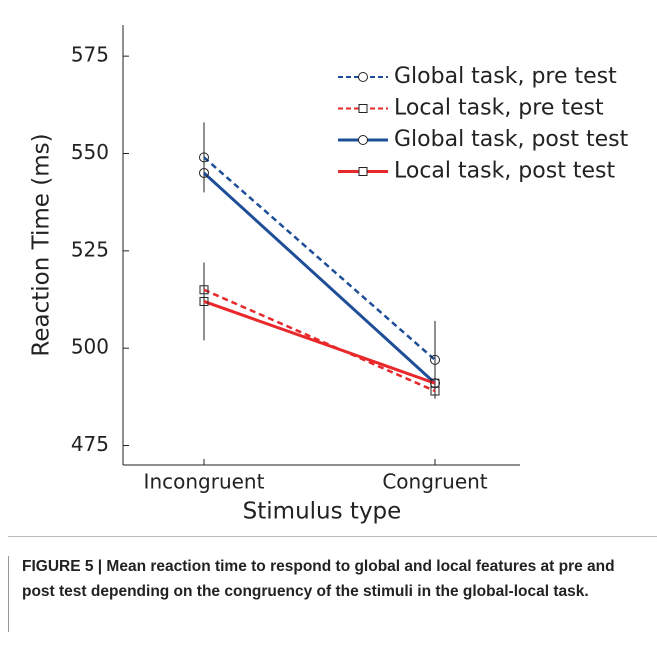 Image resolution: width=657 pixels, height=645 pixels. Describe the element at coordinates (504, 171) in the screenshot. I see `legend-label: Local task, post test` at that location.